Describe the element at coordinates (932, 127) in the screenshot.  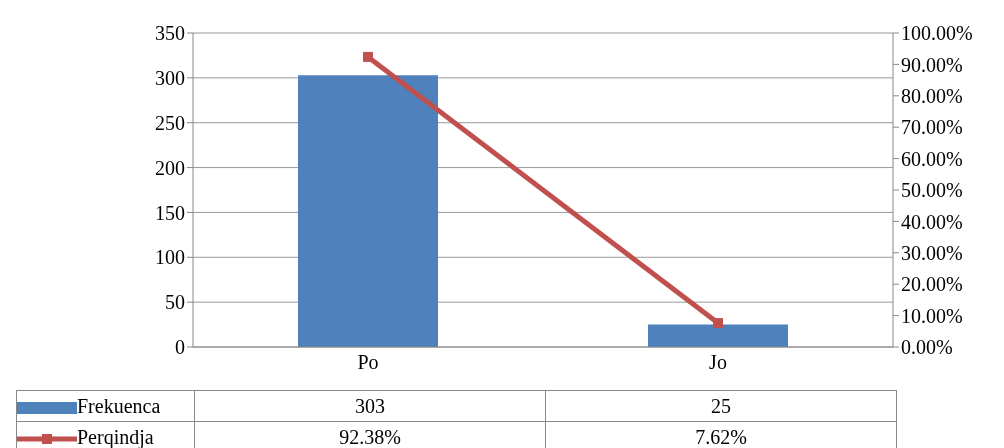
I see `y2-tick-label: 70.00%` at that location.